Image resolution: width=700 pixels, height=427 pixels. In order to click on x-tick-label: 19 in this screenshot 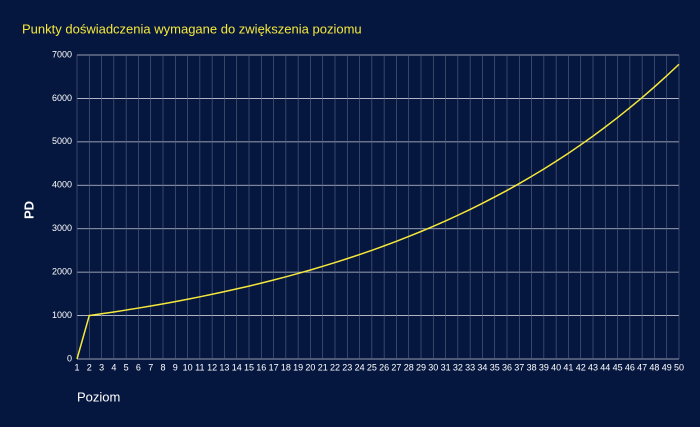, I will do `click(298, 367)`.